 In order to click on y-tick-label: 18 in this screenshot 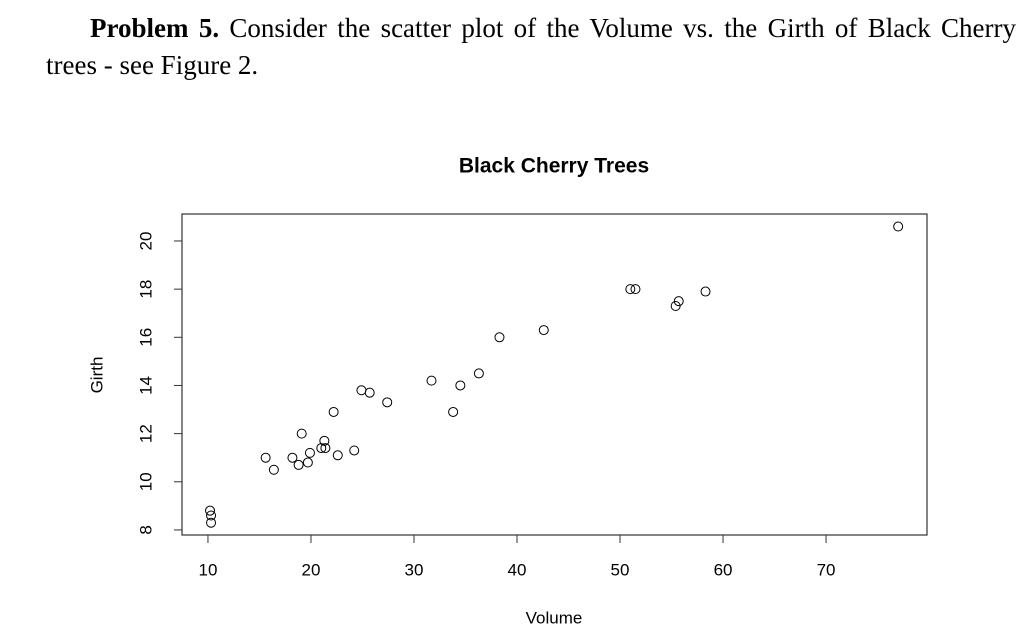, I will do `click(145, 289)`.